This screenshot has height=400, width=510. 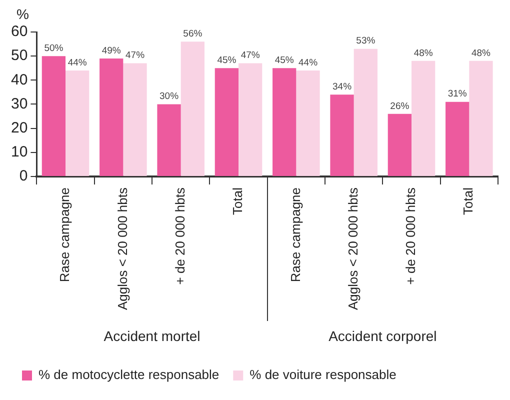 What do you see at coordinates (19, 31) in the screenshot?
I see `y-tick-label: 60` at bounding box center [19, 31].